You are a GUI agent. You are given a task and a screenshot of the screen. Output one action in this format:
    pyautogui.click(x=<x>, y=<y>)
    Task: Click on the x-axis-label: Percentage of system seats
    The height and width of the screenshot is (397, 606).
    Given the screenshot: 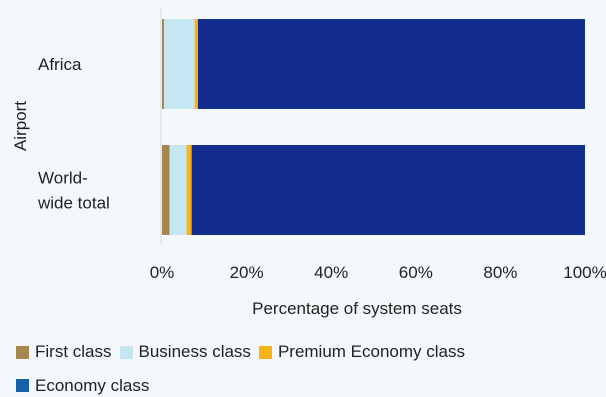 What is the action you would take?
    pyautogui.click(x=357, y=308)
    